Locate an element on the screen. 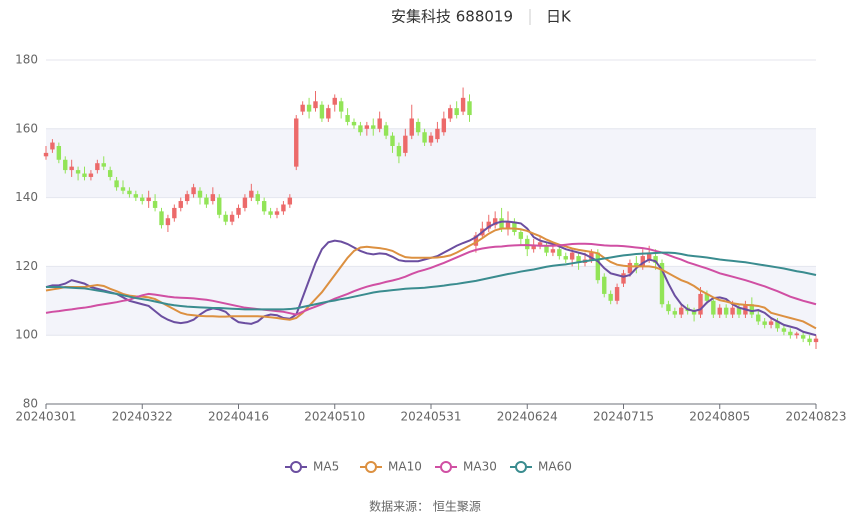  x-tick-label: 20240823 is located at coordinates (815, 417).